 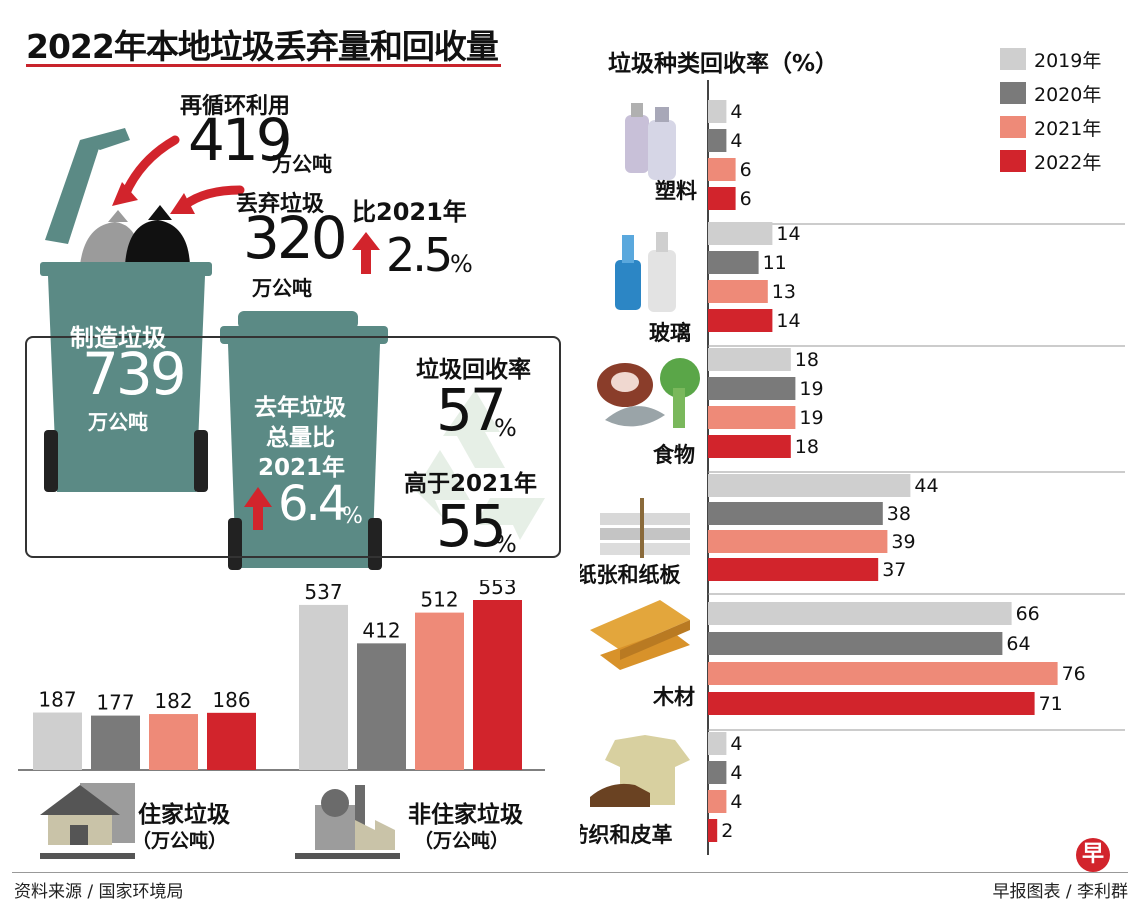 What do you see at coordinates (280, 204) in the screenshot?
I see `disposed-label: 丢弃垃圾` at bounding box center [280, 204].